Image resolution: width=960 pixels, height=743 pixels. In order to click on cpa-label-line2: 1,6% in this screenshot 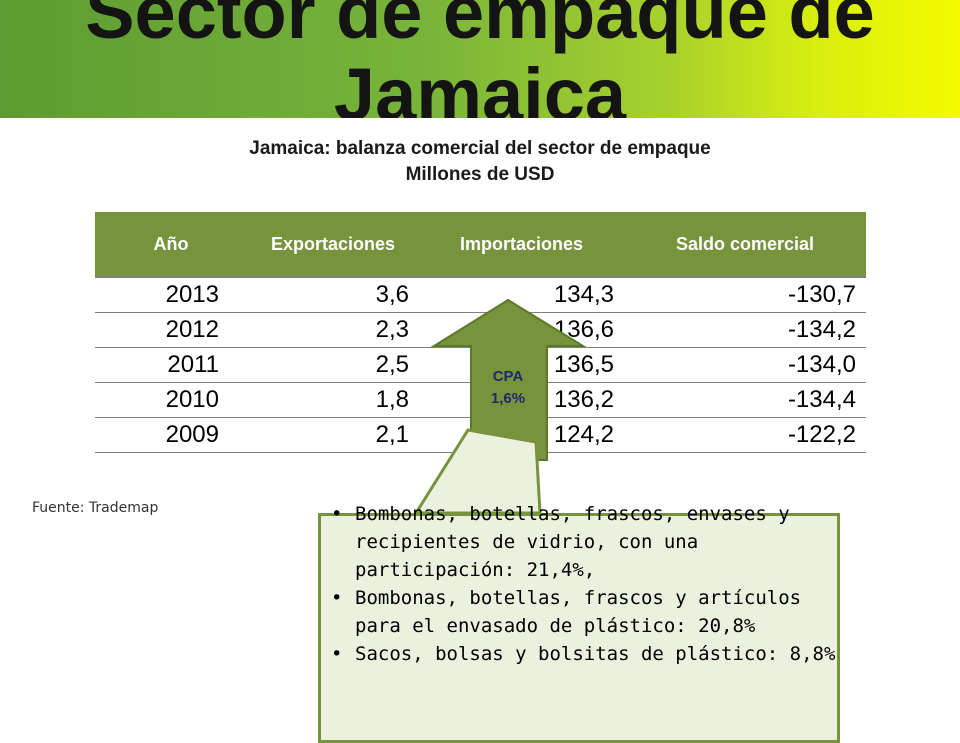, I will do `click(508, 398)`.